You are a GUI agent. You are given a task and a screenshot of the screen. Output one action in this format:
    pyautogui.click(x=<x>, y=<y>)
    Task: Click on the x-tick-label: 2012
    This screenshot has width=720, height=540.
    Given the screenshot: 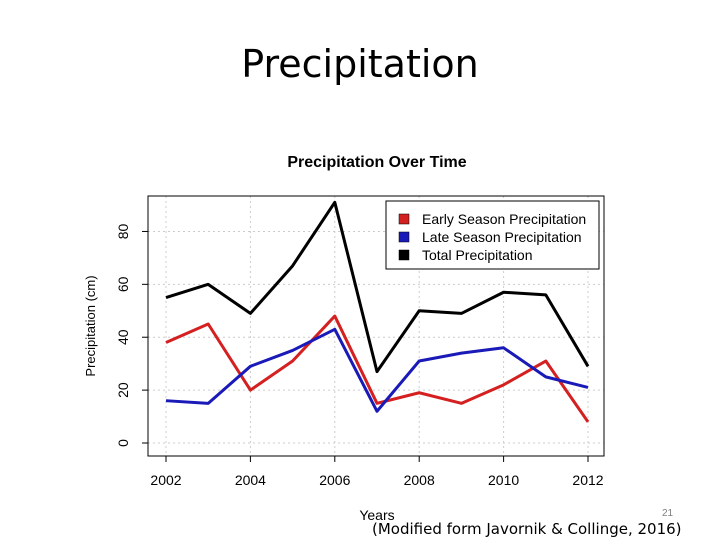 What is the action you would take?
    pyautogui.click(x=587, y=480)
    